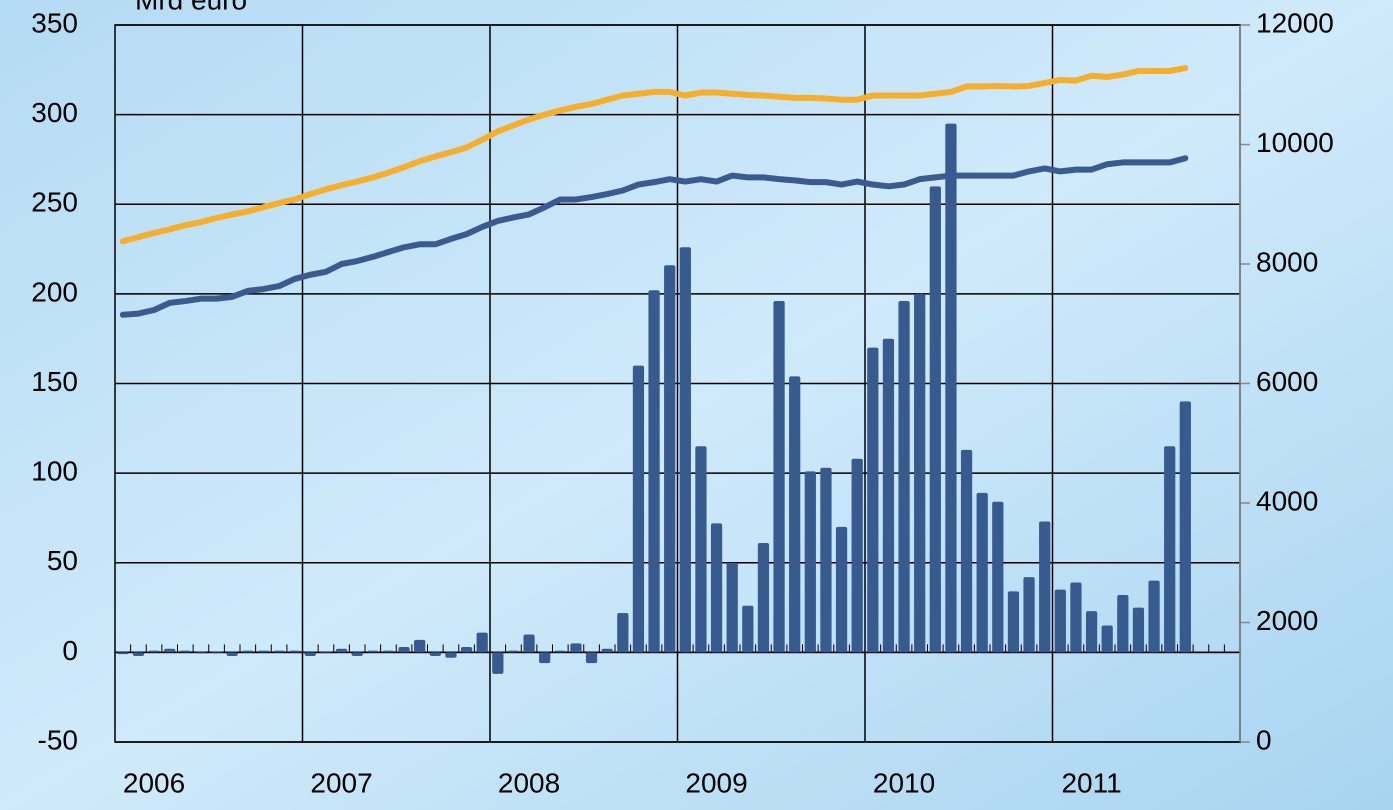  What do you see at coordinates (1264, 739) in the screenshot?
I see `y2-tick-label: 0` at bounding box center [1264, 739].